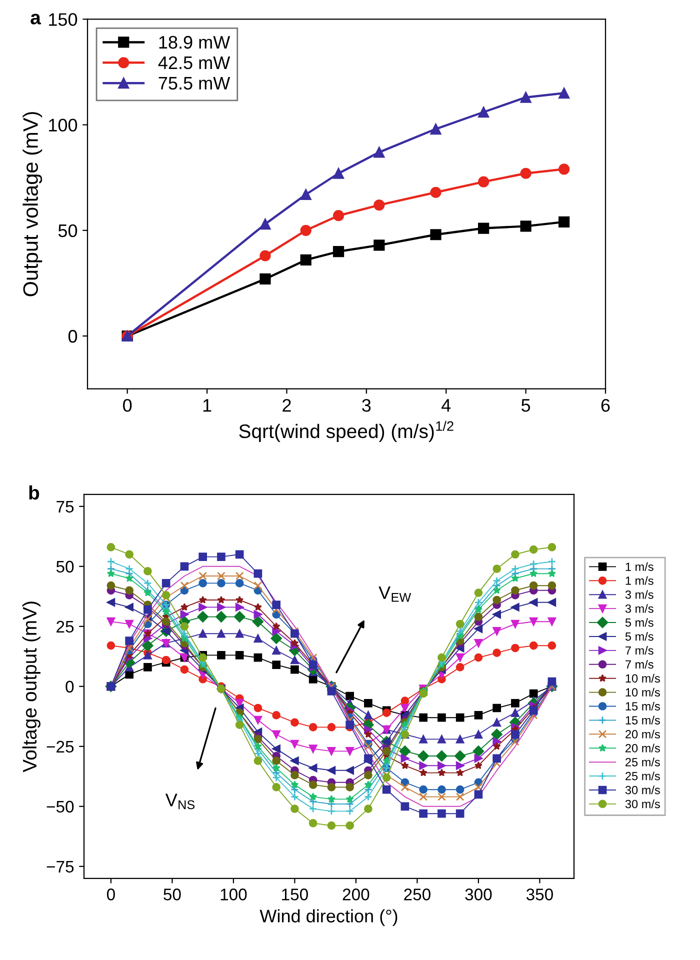 This screenshot has height=960, width=700. What do you see at coordinates (194, 63) in the screenshot?
I see `legend-label: 42.5 mW` at bounding box center [194, 63].